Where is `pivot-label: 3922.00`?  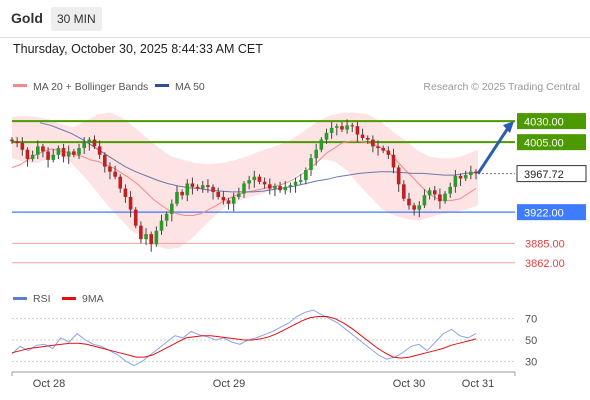 pivot-label: 3922.00 is located at coordinates (544, 214).